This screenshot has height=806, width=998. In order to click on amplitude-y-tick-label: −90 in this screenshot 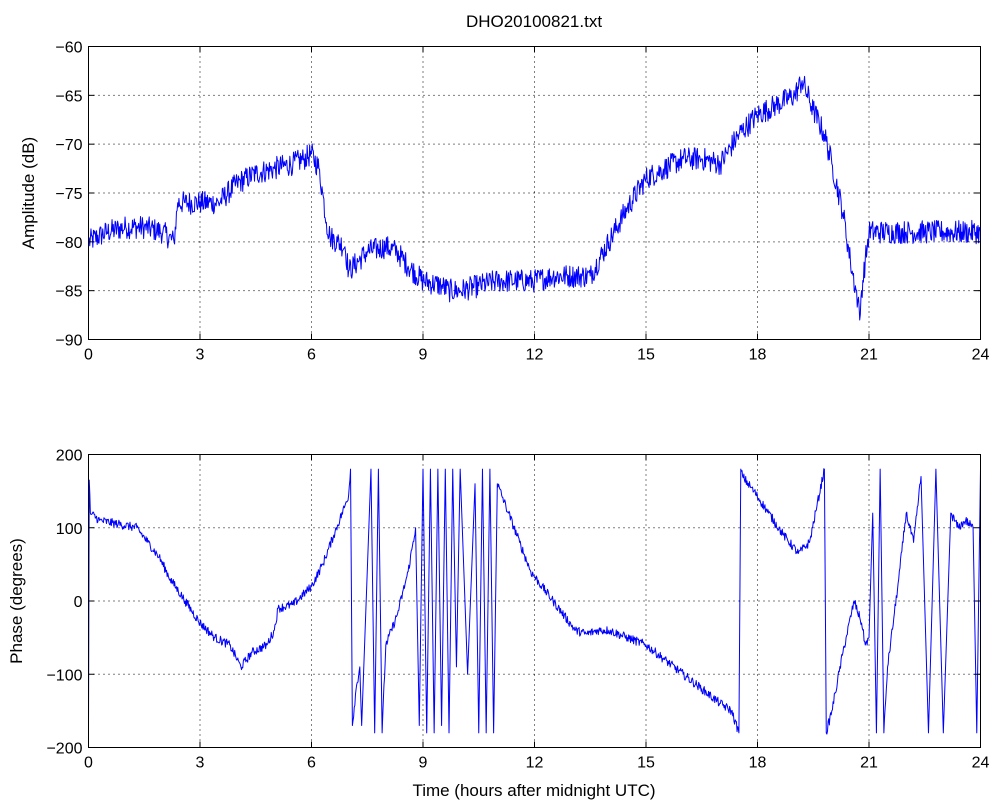, I will do `click(68, 341)`.